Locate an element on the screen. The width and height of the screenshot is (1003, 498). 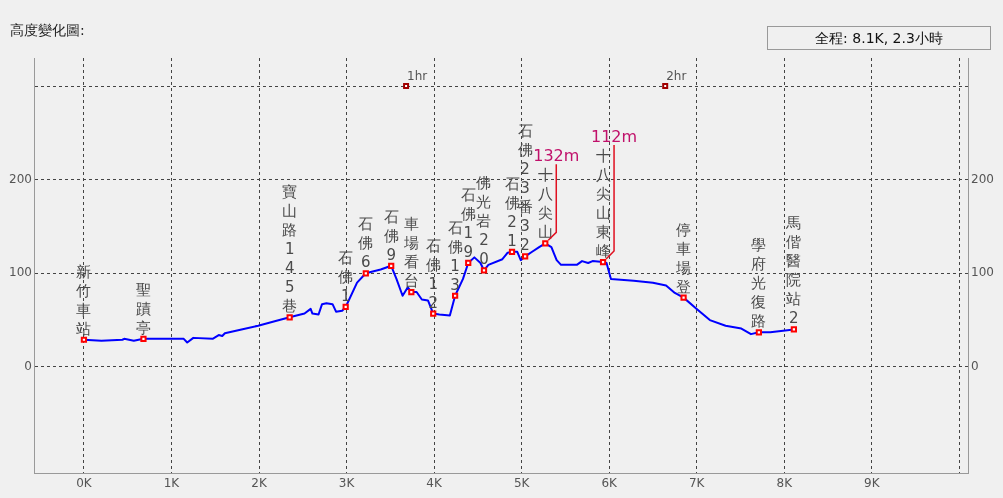
annotation: 112m is located at coordinates (614, 137).